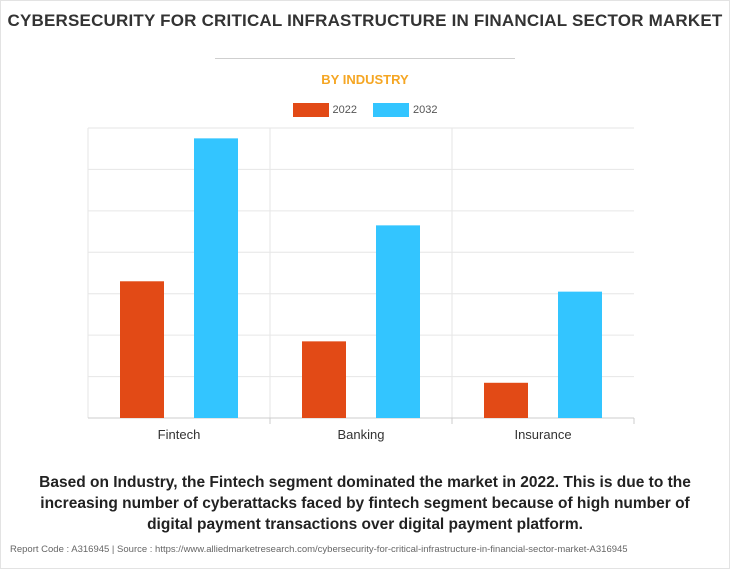 The image size is (730, 569). I want to click on bar-fintech-2032, so click(216, 278).